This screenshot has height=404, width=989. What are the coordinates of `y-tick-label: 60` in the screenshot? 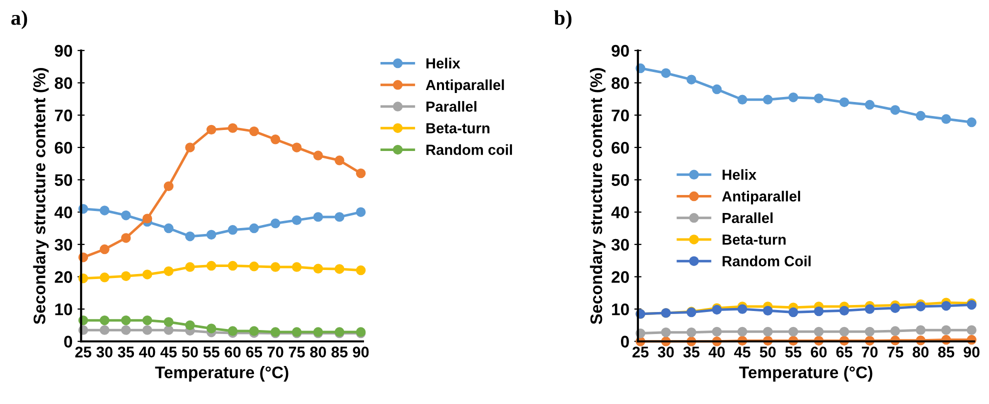 It's located at (63, 148).